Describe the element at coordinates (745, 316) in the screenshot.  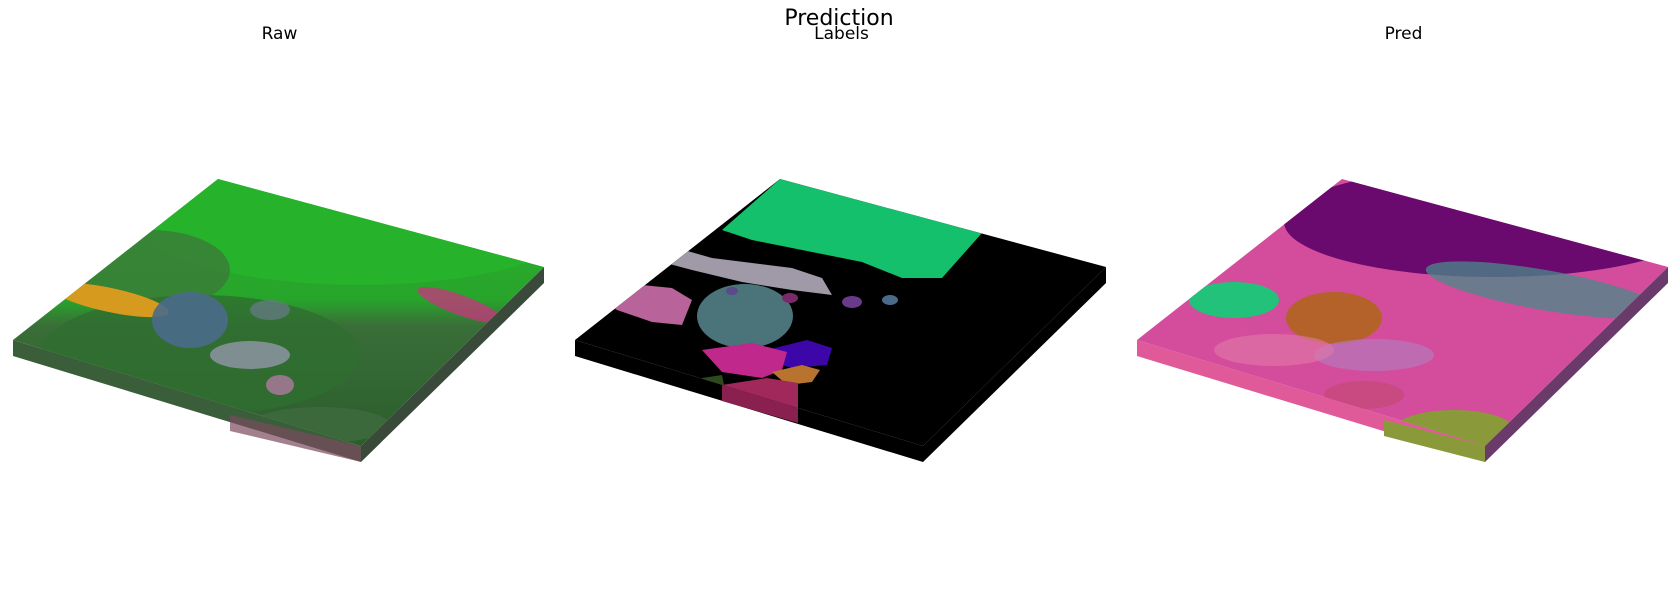
I see `label-teal-region` at that location.